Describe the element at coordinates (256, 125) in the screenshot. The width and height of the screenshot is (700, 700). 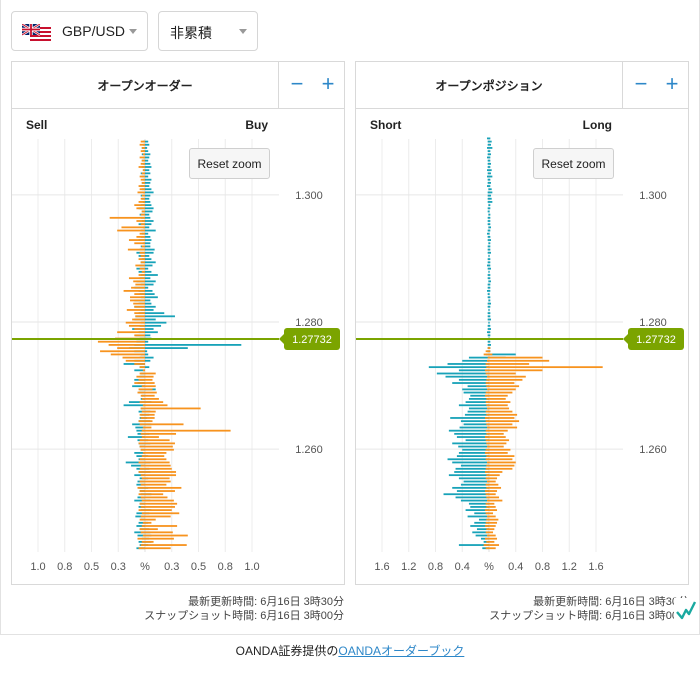
I see `buy-label: Buy` at that location.